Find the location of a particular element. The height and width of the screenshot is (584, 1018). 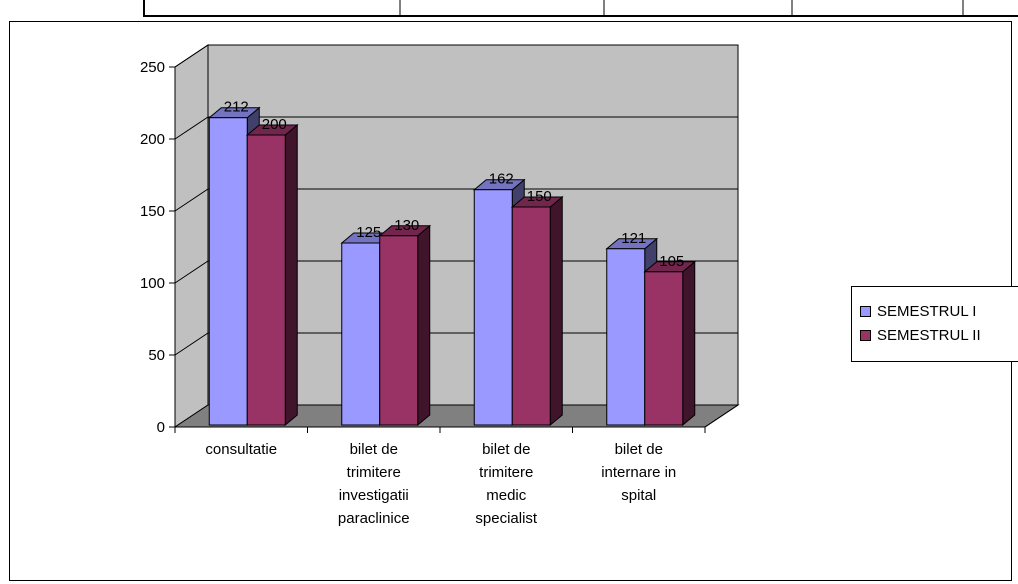

x-category-label-line: specialist is located at coordinates (506, 518).